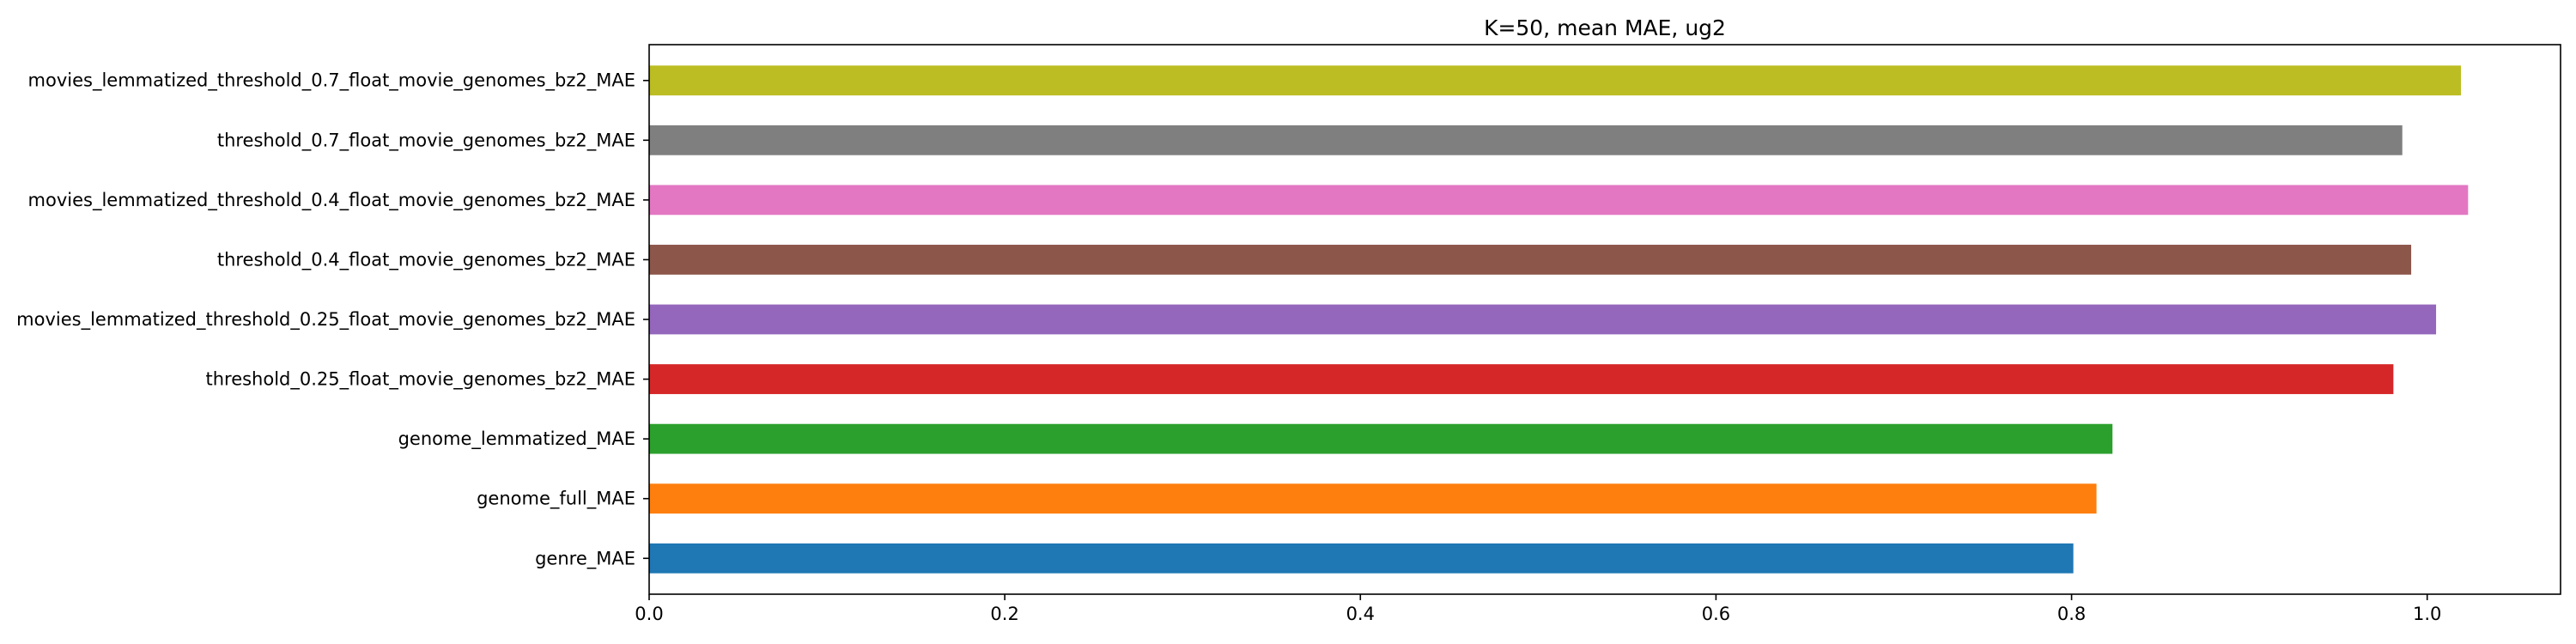 The height and width of the screenshot is (644, 2576). I want to click on x-tick-label: 1.0, so click(2427, 614).